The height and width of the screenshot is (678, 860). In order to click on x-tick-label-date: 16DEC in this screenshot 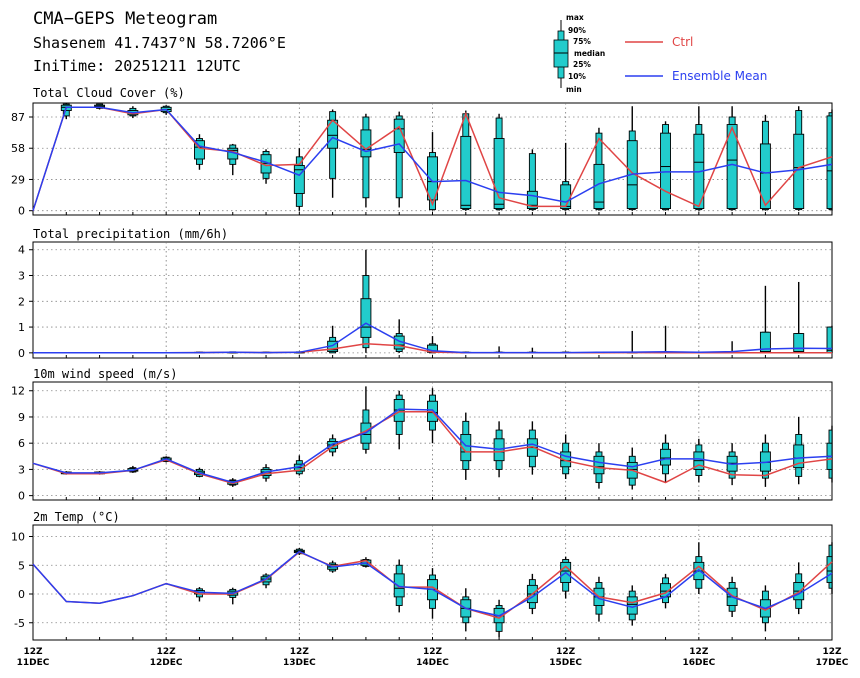, I will do `click(698, 663)`.